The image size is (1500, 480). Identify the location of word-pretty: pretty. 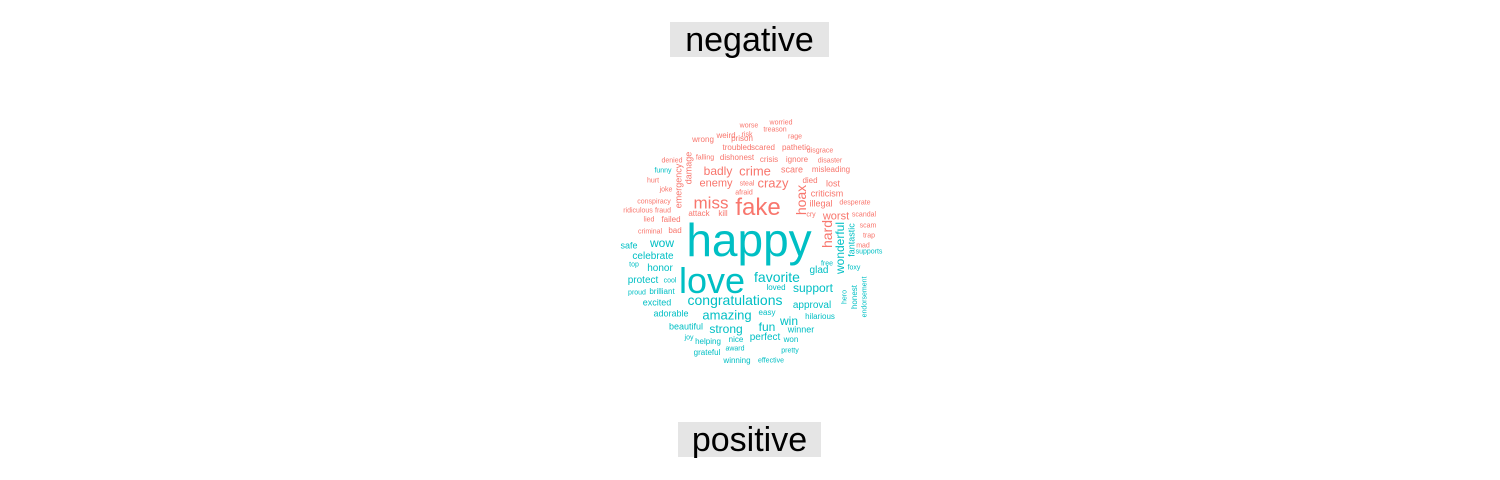
(790, 351).